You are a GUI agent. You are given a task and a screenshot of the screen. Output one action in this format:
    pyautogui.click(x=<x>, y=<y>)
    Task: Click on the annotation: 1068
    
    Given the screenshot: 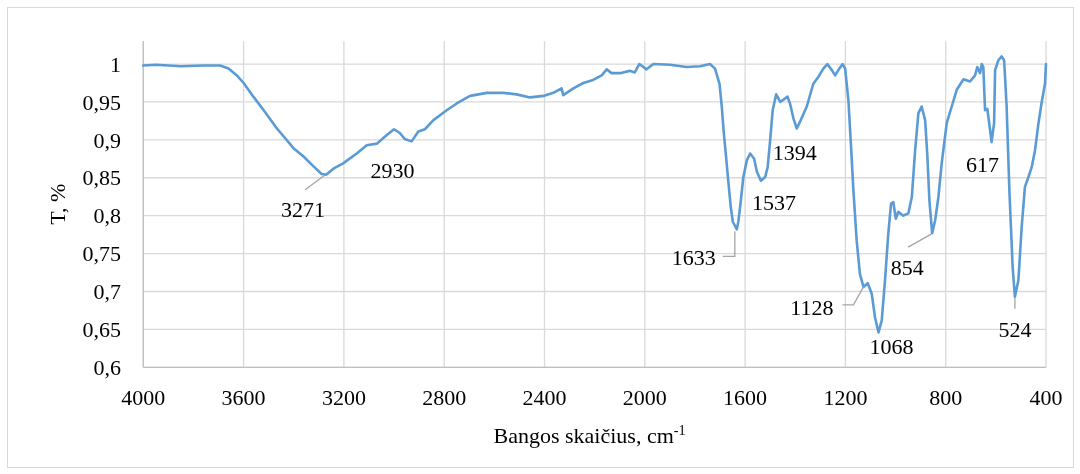 What is the action you would take?
    pyautogui.click(x=891, y=347)
    